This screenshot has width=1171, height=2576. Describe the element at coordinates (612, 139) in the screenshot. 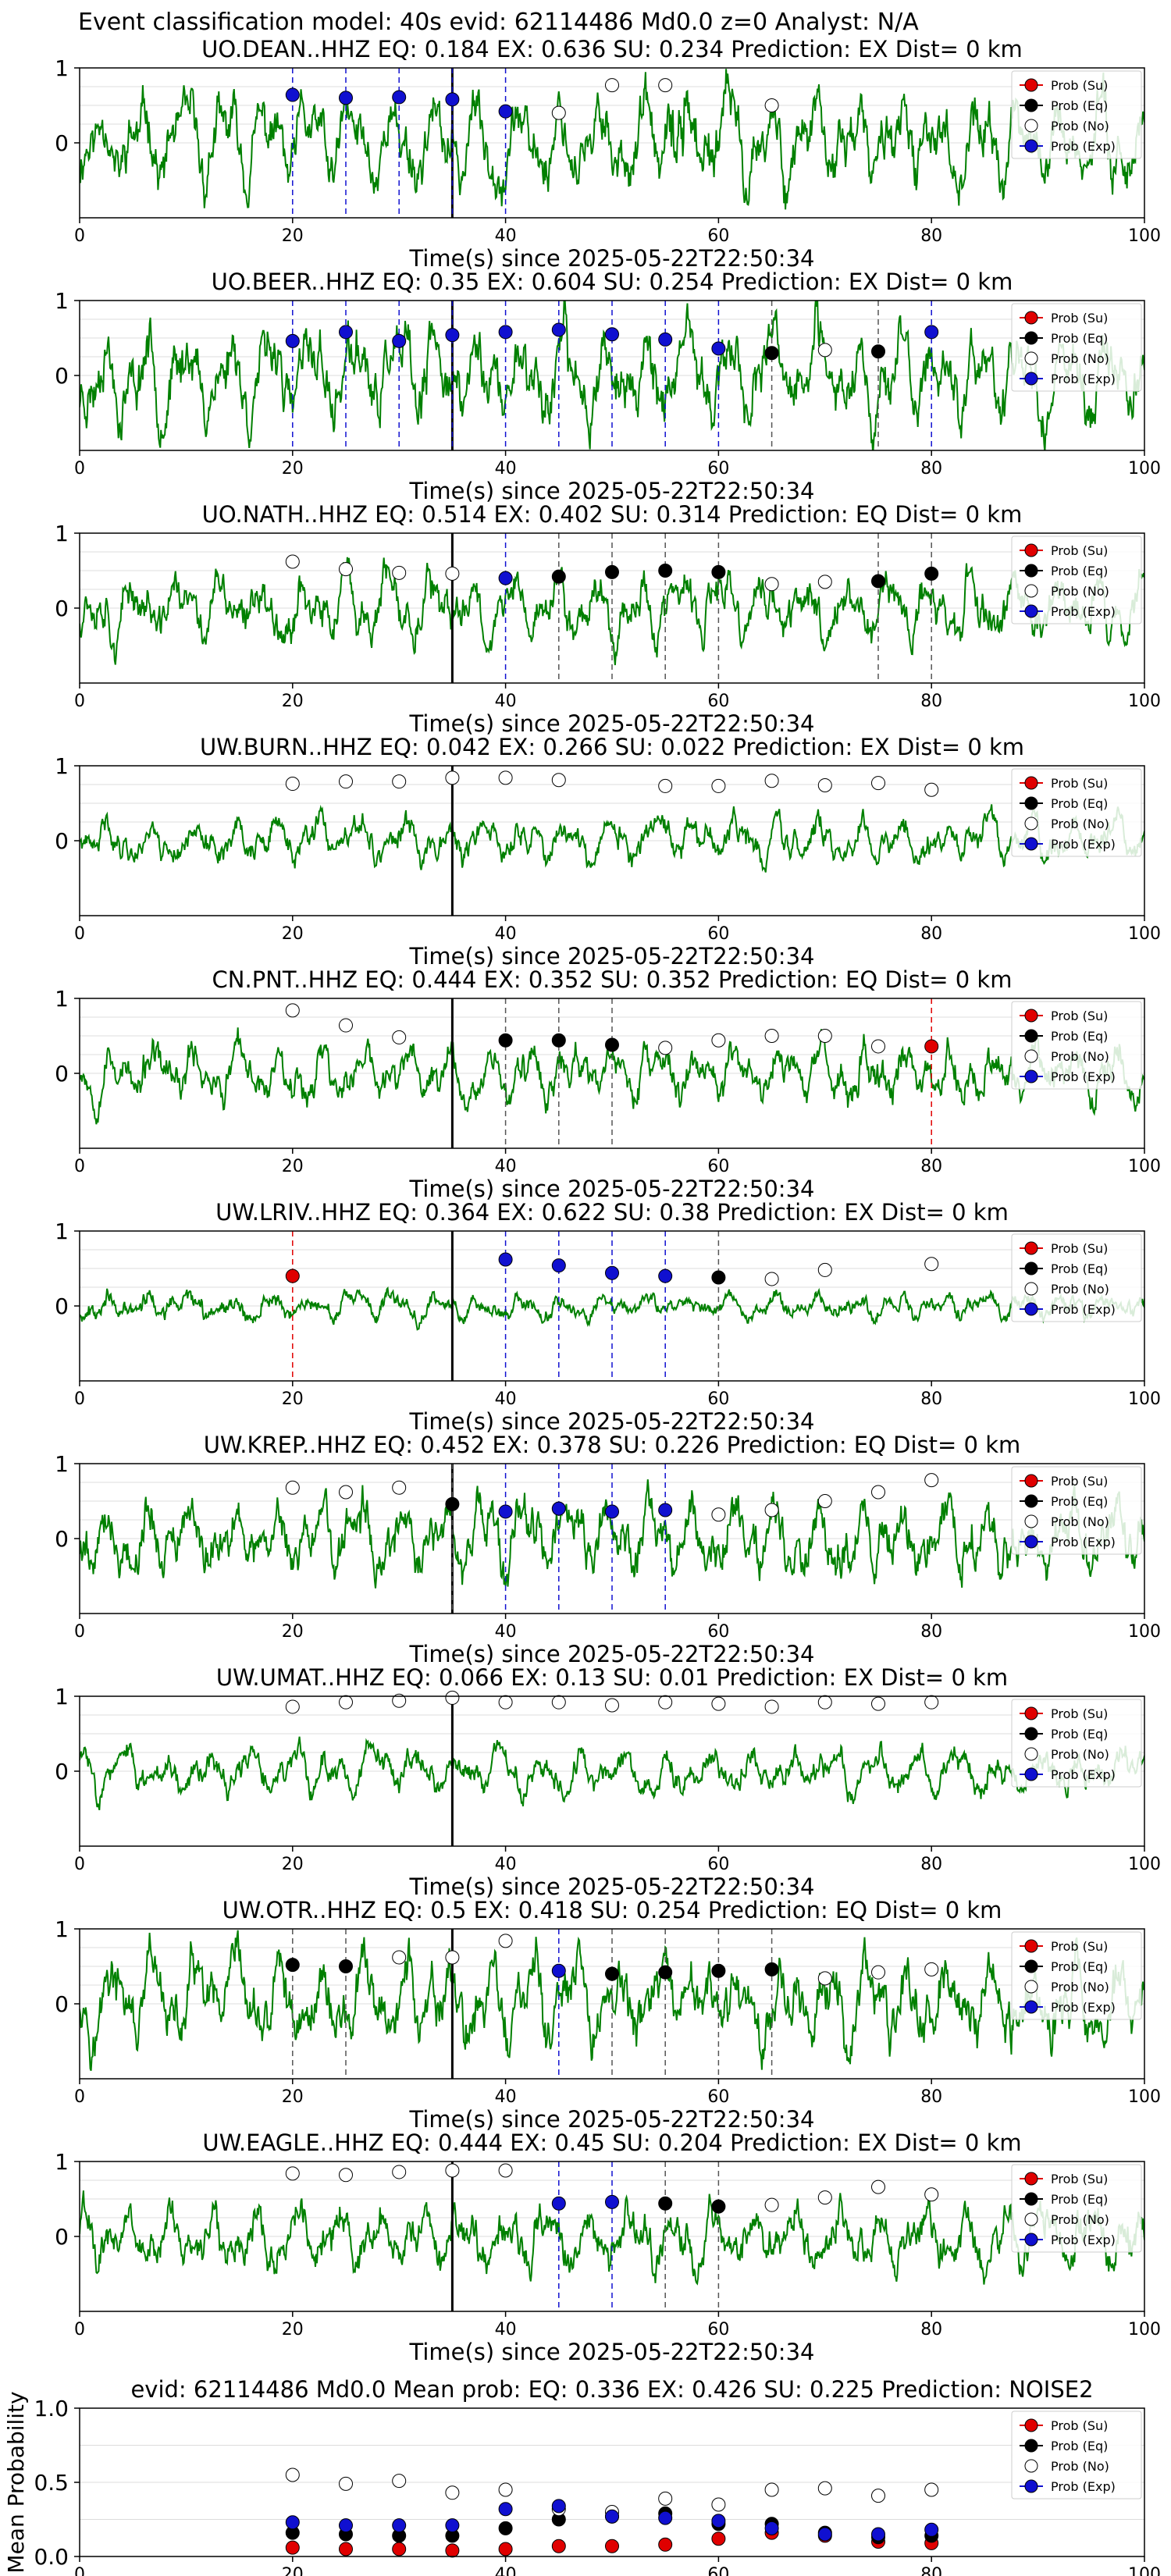

I see `waveform-trace` at that location.